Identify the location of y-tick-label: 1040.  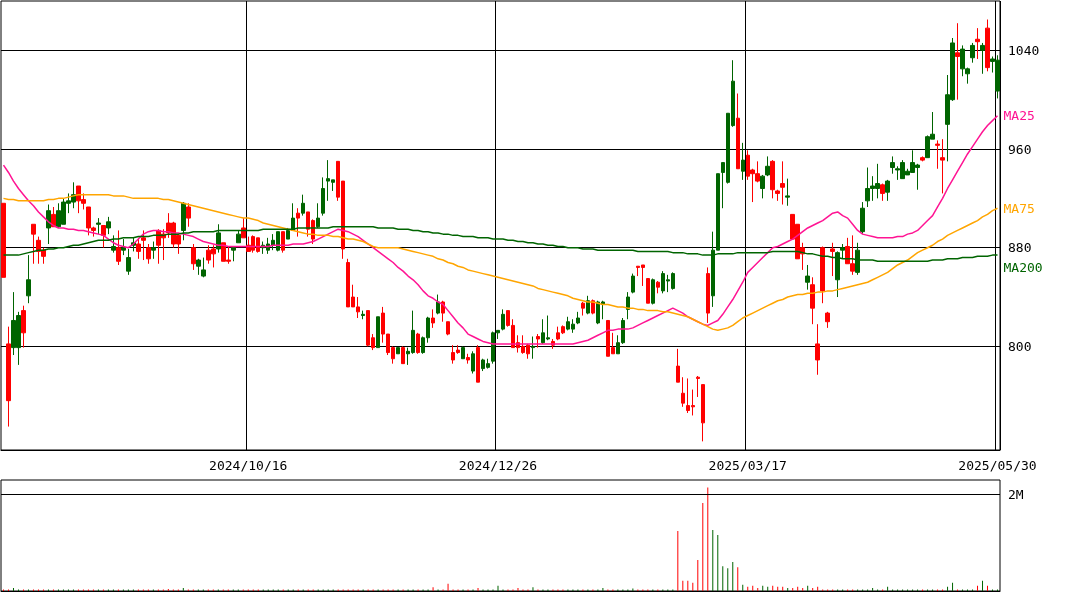
(1024, 50).